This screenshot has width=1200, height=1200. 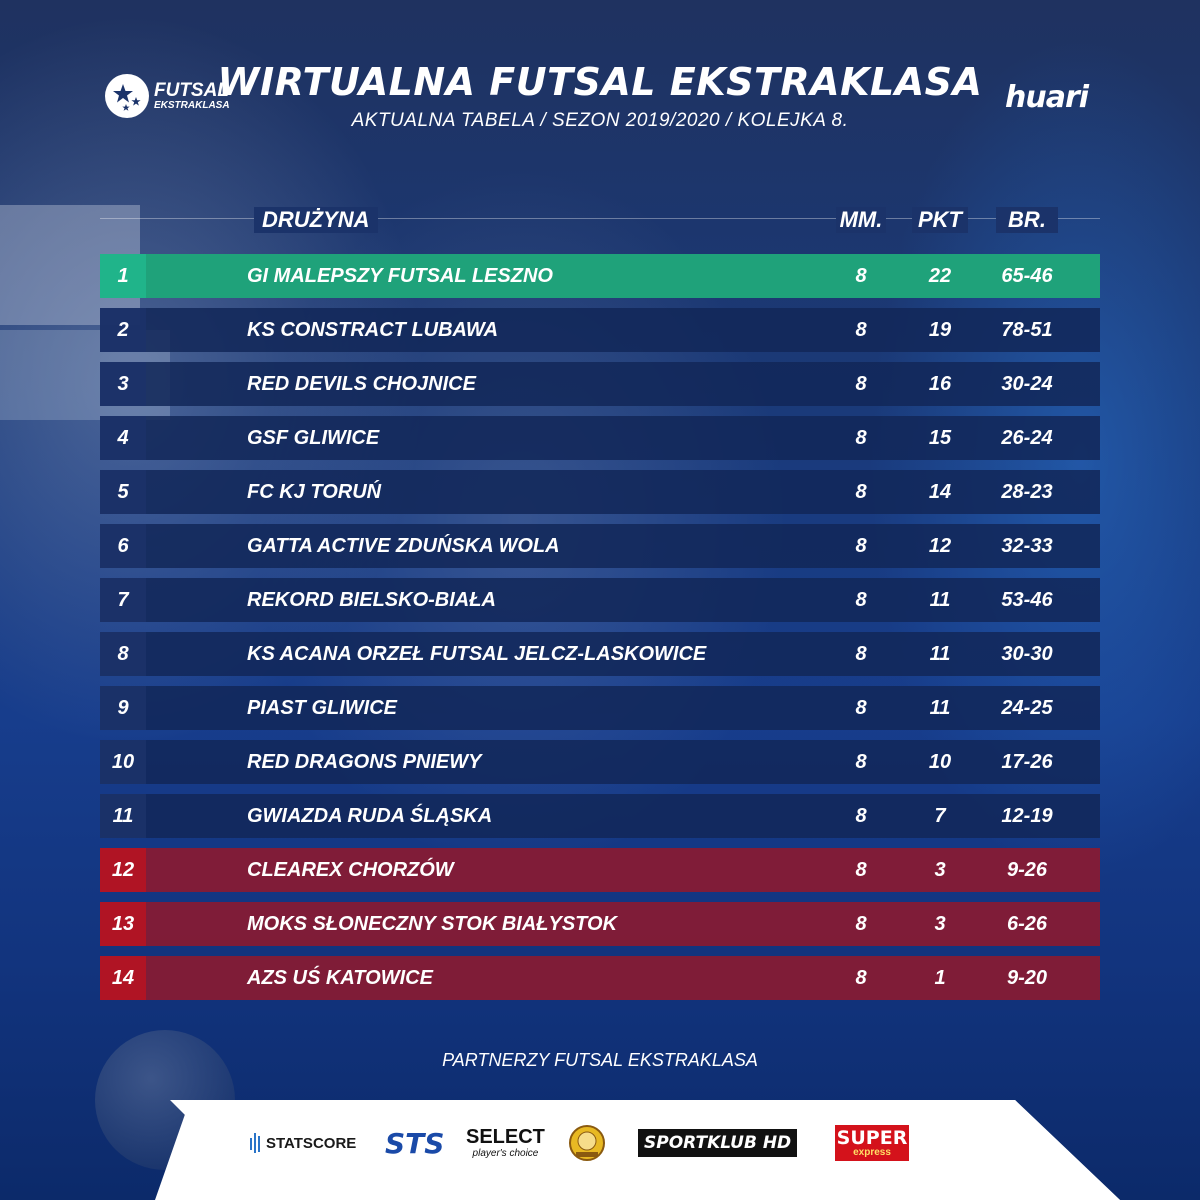 I want to click on column-header-mm: MM., so click(x=861, y=220).